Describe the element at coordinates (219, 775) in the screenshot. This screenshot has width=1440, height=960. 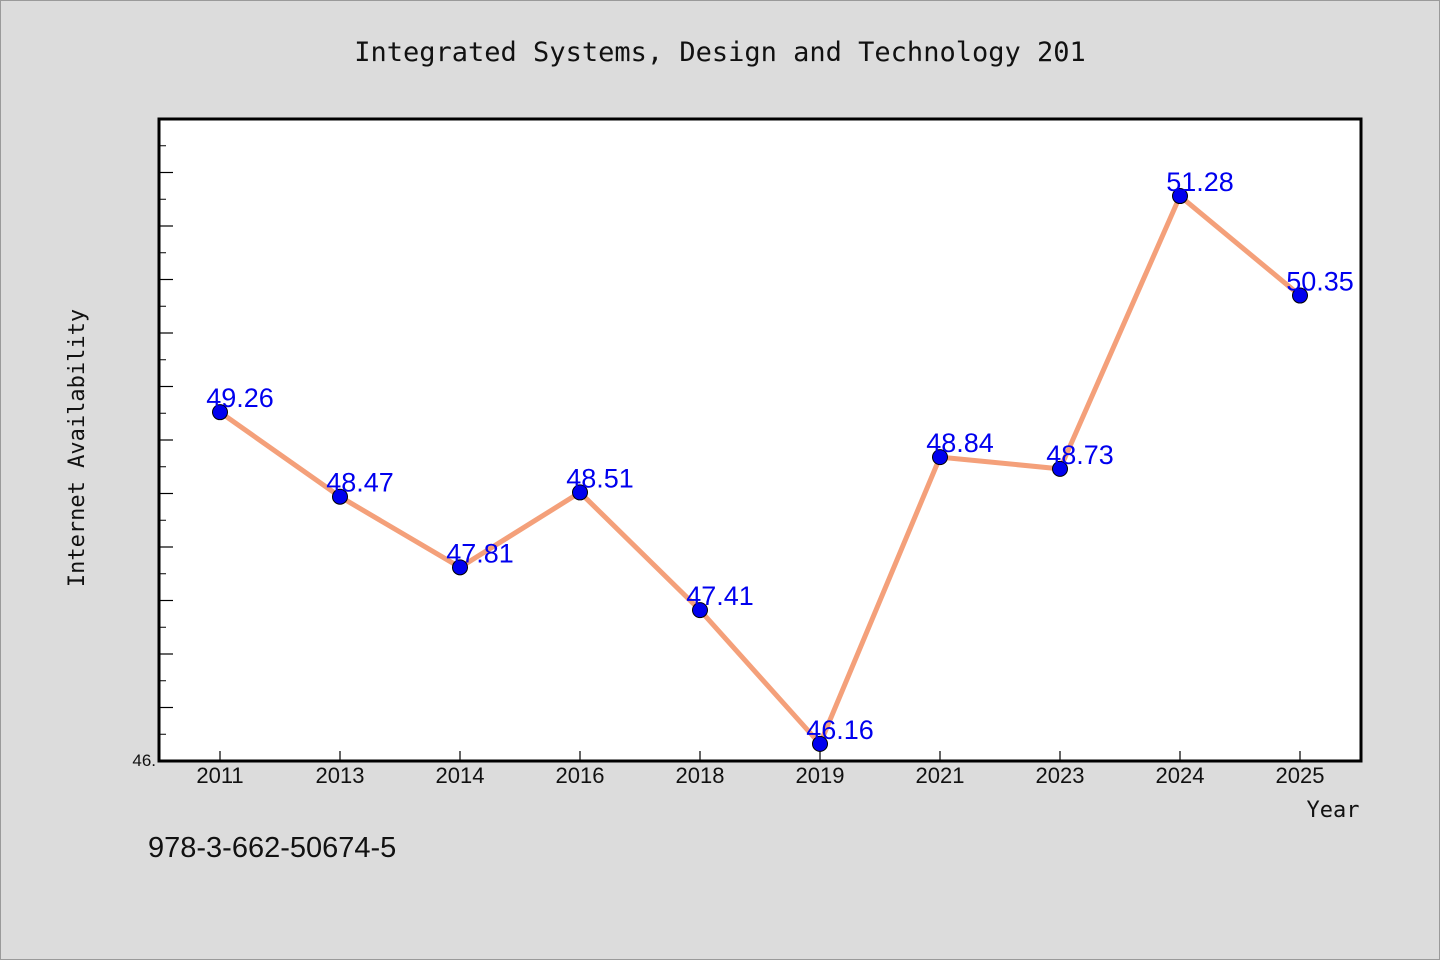
I see `x-tick-label: 2011` at that location.